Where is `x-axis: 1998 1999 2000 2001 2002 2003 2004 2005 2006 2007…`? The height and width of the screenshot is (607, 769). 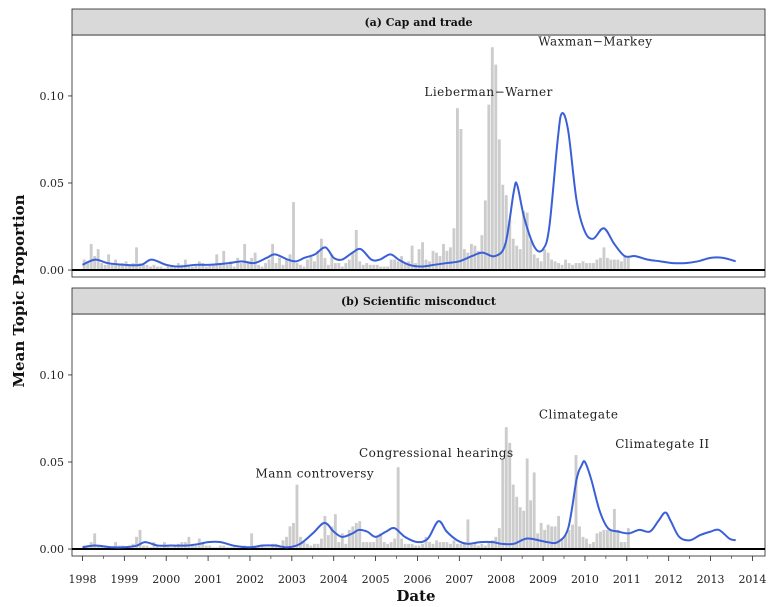 x-axis: 1998 1999 2000 2001 2002 2003 2004 2005 2006 2007… is located at coordinates (417, 571).